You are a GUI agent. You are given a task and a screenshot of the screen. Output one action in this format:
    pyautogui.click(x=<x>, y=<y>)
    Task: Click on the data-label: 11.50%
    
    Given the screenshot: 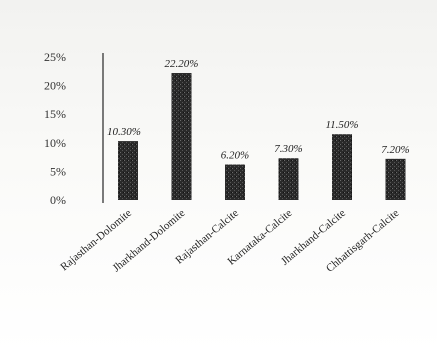 What is the action you would take?
    pyautogui.click(x=341, y=125)
    